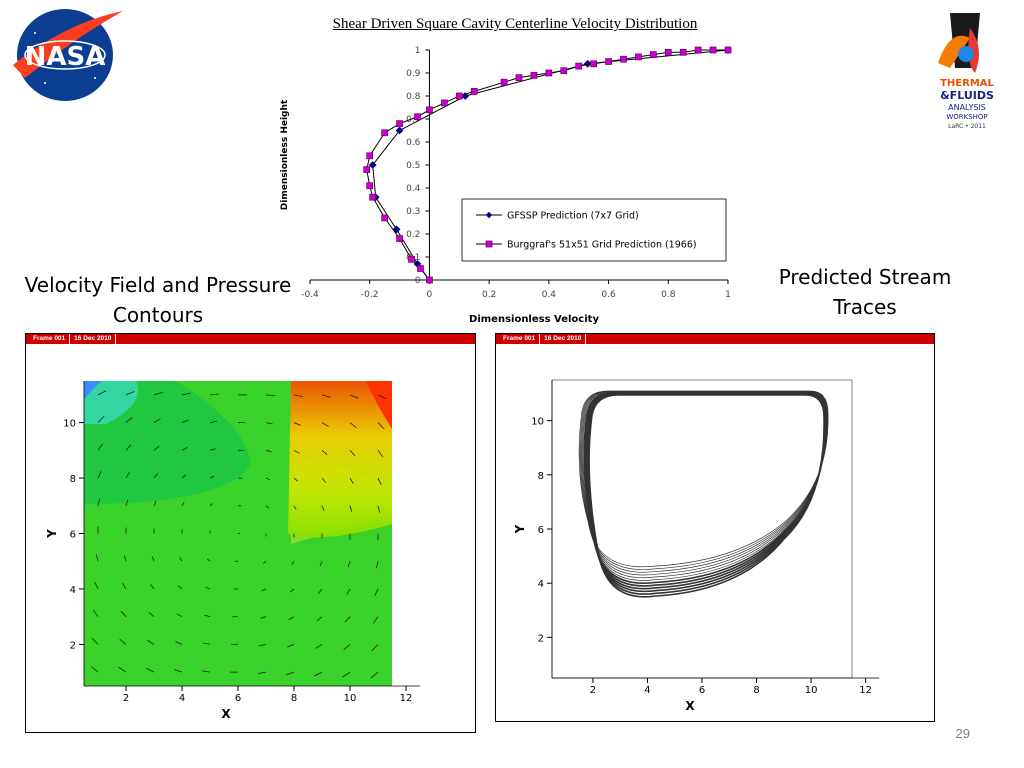 Image resolution: width=1024 pixels, height=768 pixels. I want to click on x-tick-label: -0.4, so click(310, 295).